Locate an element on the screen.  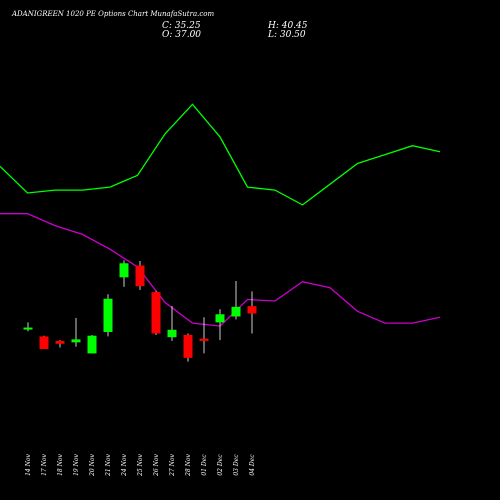
x-tick-label: 26 Nov is located at coordinates (156, 464).